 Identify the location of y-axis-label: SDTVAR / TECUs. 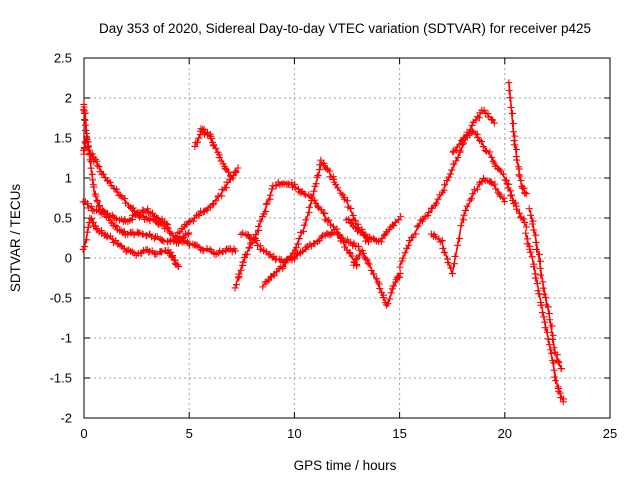
(15, 238).